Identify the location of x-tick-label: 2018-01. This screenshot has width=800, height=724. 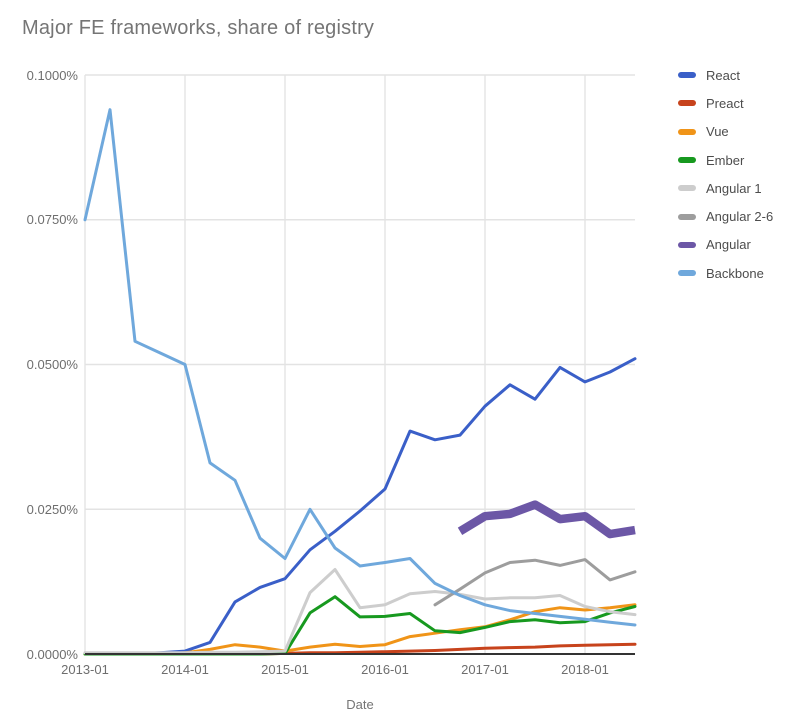
(585, 669).